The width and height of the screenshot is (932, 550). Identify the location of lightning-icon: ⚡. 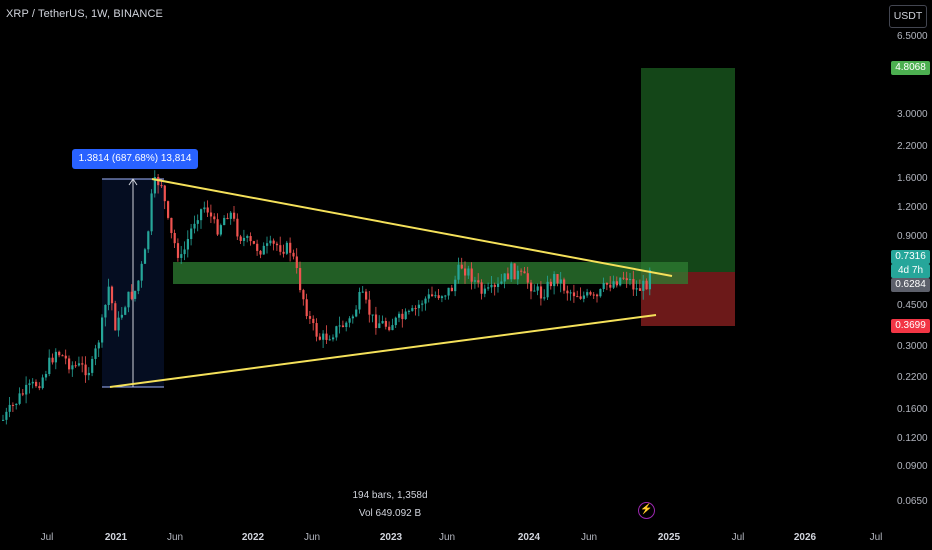
(646, 510).